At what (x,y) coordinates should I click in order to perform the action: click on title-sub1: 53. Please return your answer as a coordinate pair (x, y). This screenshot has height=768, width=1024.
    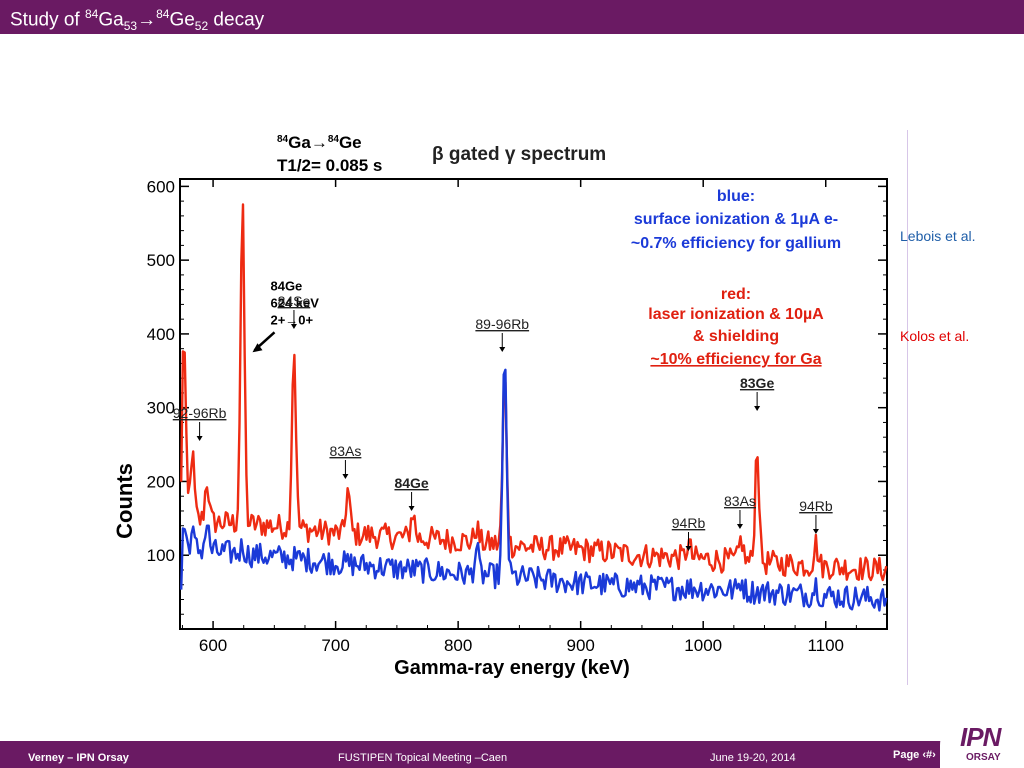
    Looking at the image, I should click on (130, 26).